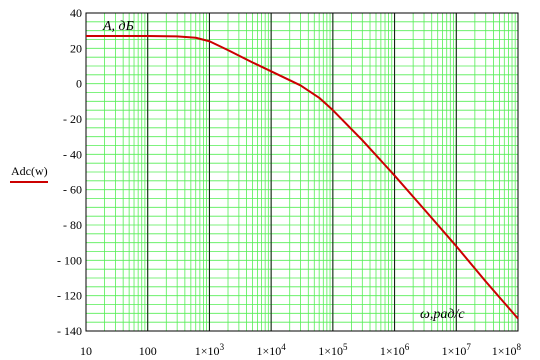 Image resolution: width=540 pixels, height=360 pixels. I want to click on y-tick-label: 40, so click(76, 13).